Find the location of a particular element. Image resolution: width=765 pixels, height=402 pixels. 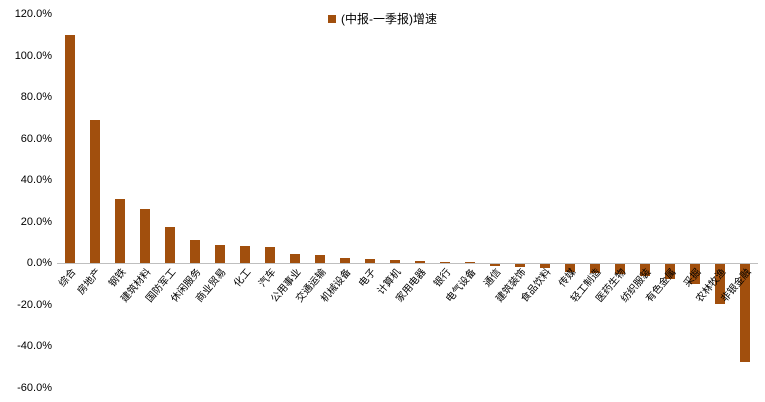

legend: (中报-一季报)增速 is located at coordinates (382, 18).